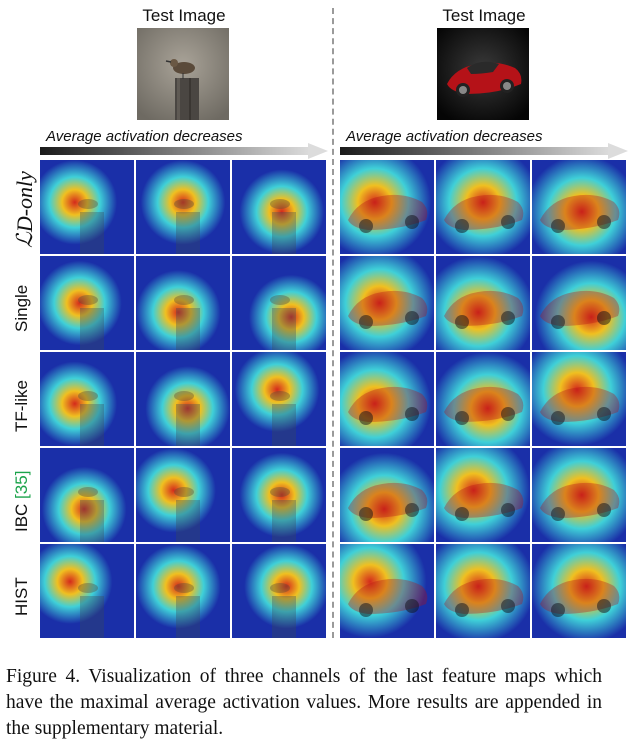 This screenshot has width=634, height=753. I want to click on car-test-image, so click(483, 74).